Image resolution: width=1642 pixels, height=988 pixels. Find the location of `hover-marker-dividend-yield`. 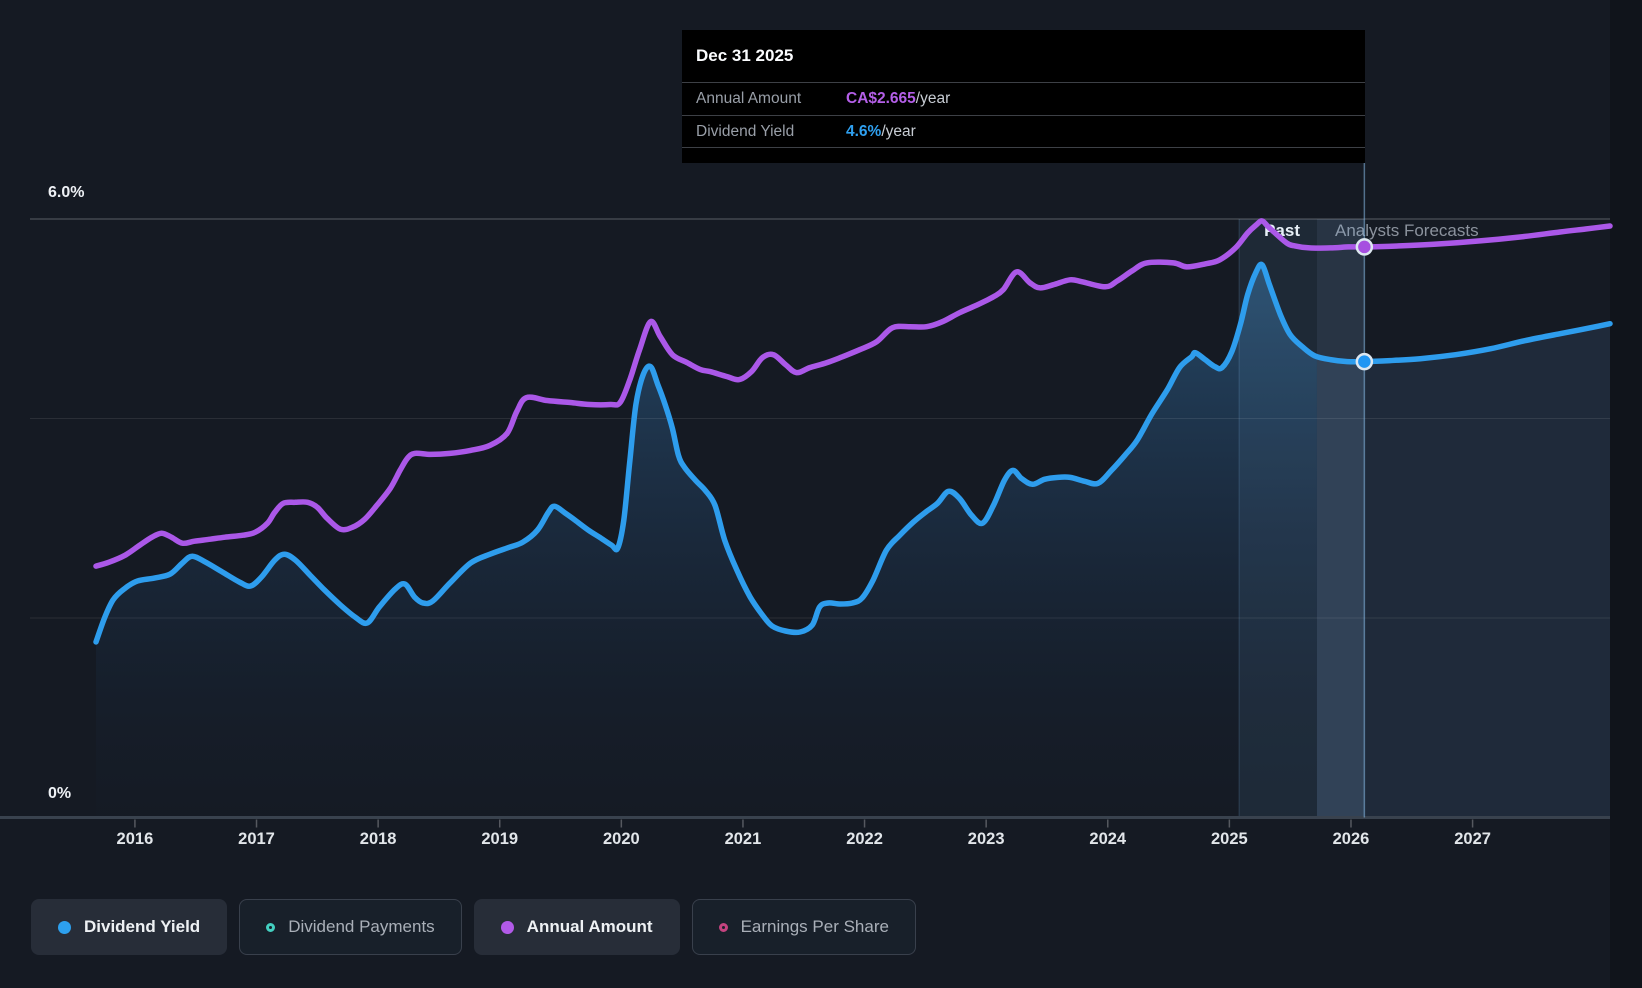

hover-marker-dividend-yield is located at coordinates (1364, 361).